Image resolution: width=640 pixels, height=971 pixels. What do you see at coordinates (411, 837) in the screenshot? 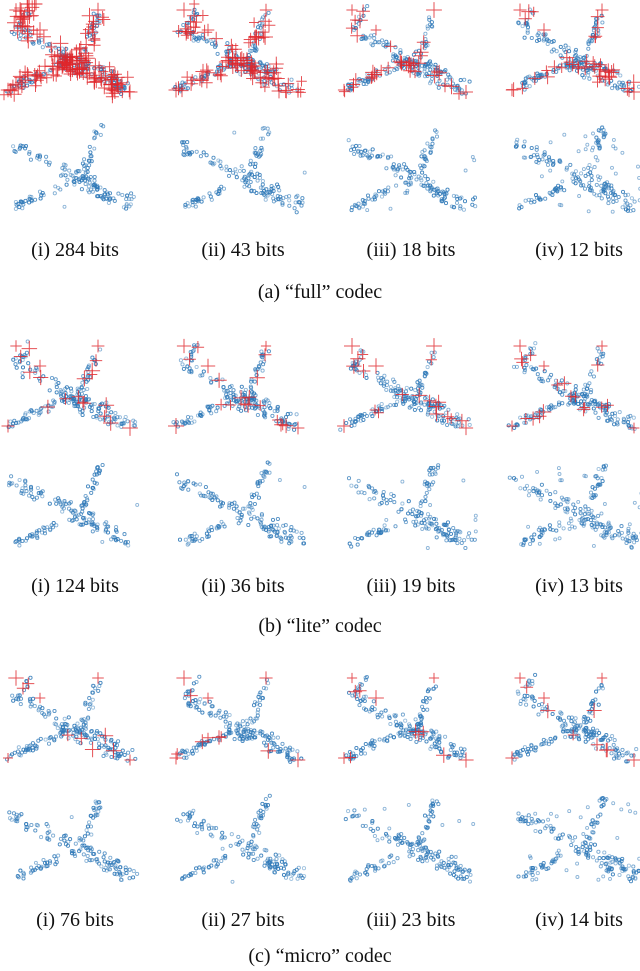
I see `airplane-reconstruction-plot` at bounding box center [411, 837].